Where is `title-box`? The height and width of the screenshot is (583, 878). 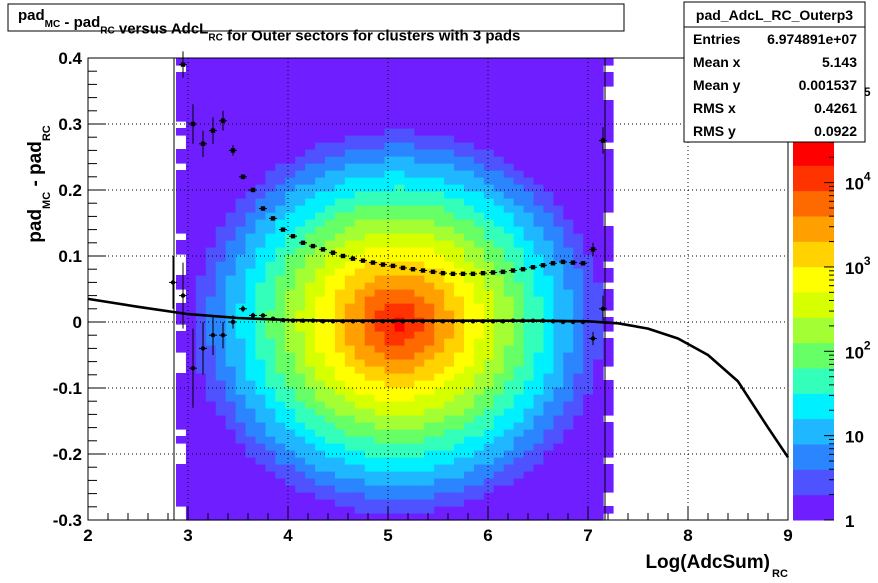
title-box is located at coordinates (316, 17).